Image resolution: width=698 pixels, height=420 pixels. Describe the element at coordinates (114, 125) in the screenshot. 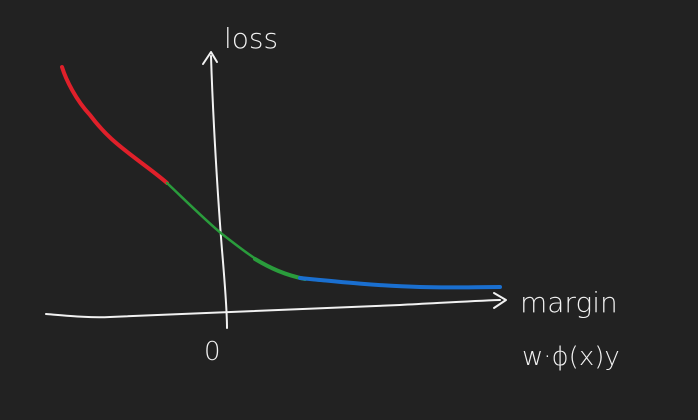

I see `loss-curve-red-segment` at that location.